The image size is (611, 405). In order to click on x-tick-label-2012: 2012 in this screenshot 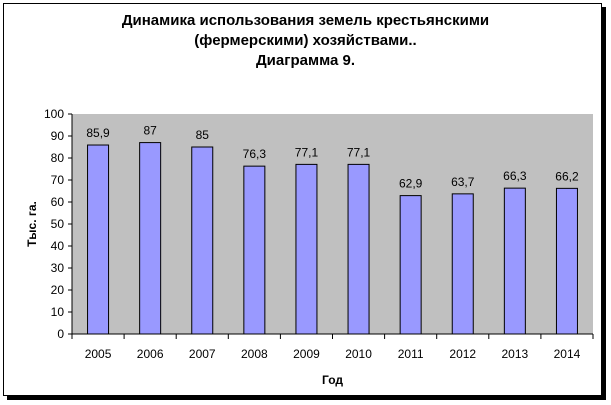, I will do `click(462, 354)`.